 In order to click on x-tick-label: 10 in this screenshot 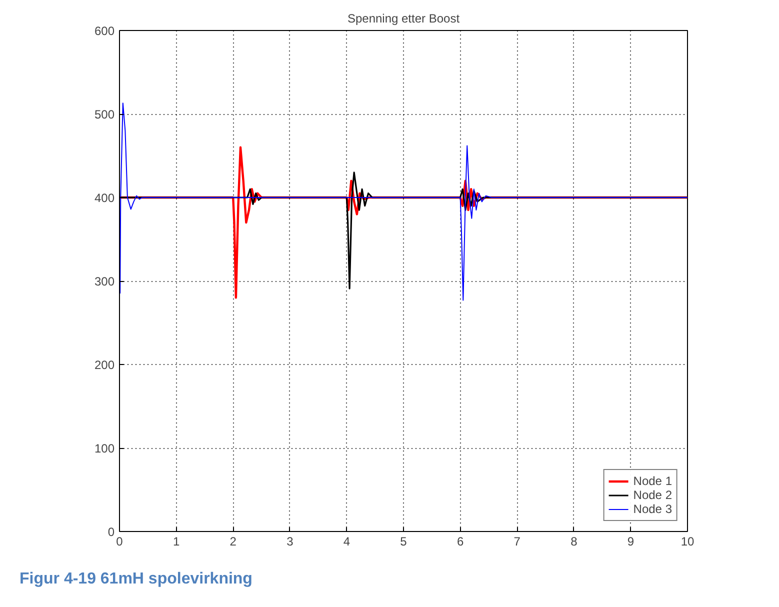, I will do `click(687, 541)`.